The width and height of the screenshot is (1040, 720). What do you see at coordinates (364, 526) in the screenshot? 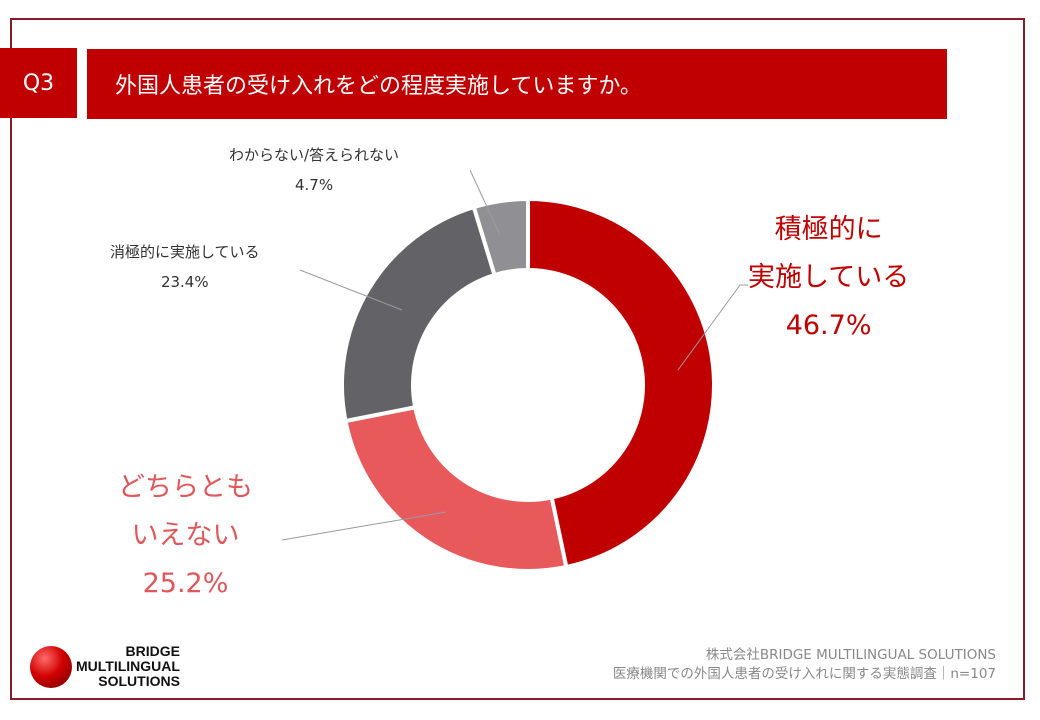
I see `leader-line-slice-neutral` at bounding box center [364, 526].